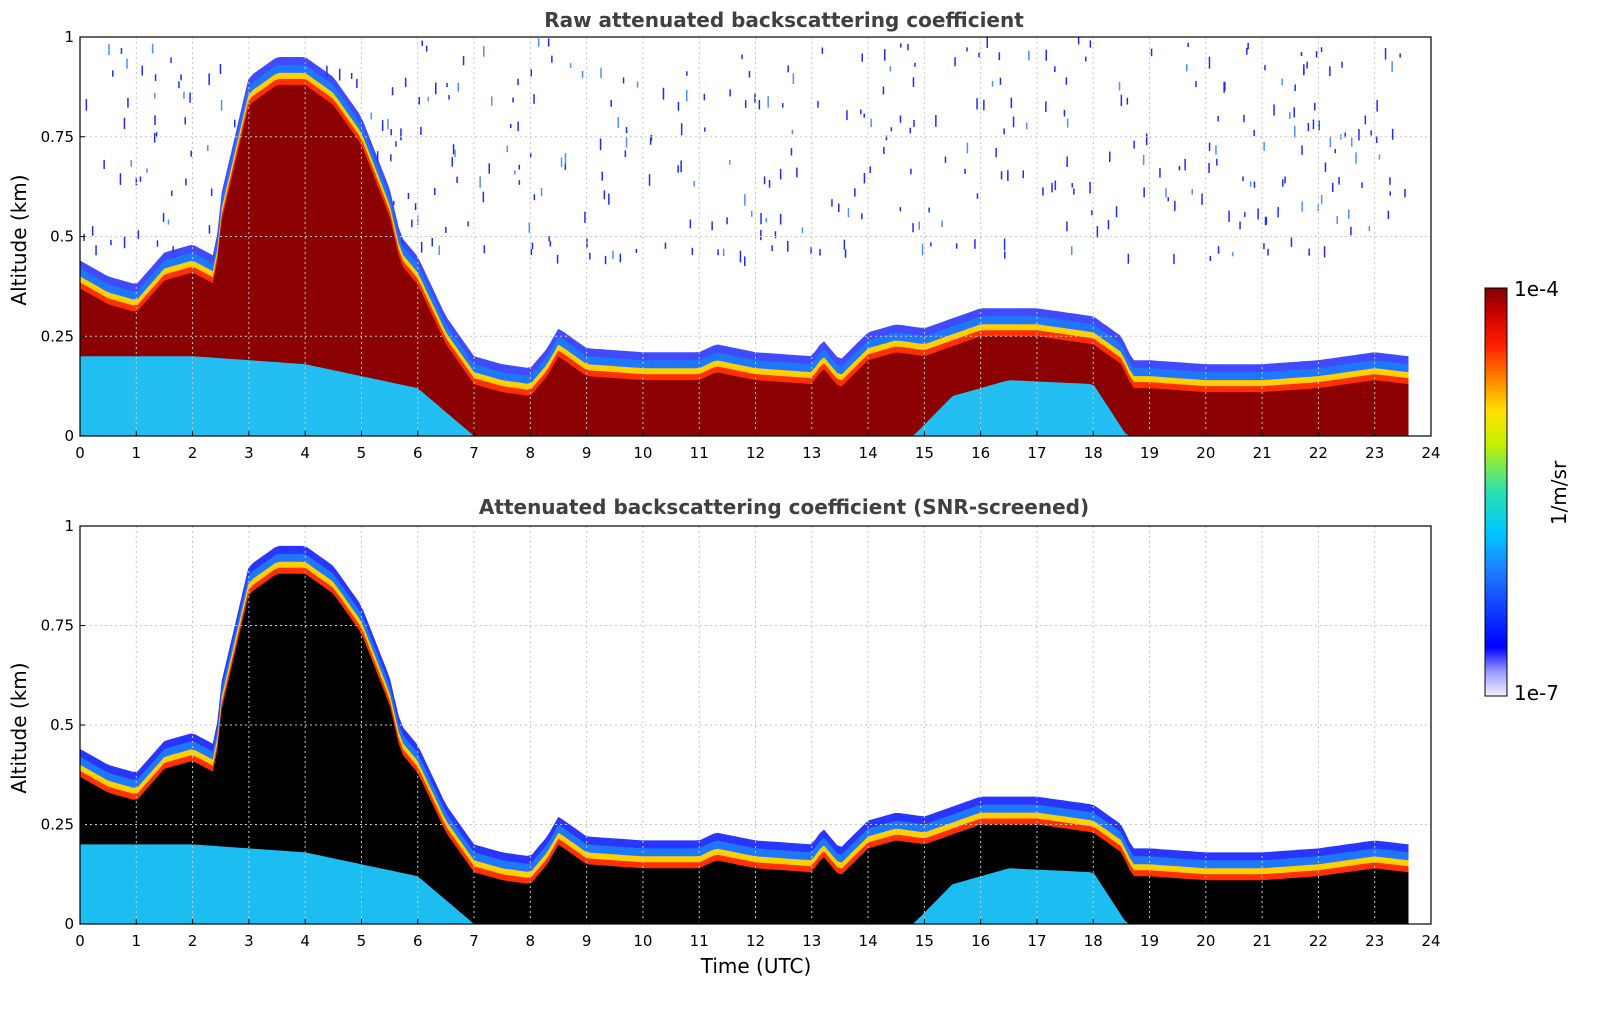  I want to click on y-tick-label: 0.25, so click(57, 336).